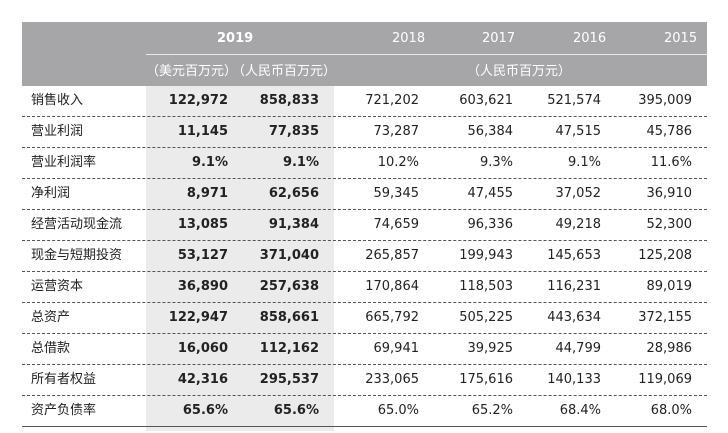 The image size is (728, 433). What do you see at coordinates (192, 71) in the screenshot?
I see `unit-usd-heading: （美元百万元）` at bounding box center [192, 71].